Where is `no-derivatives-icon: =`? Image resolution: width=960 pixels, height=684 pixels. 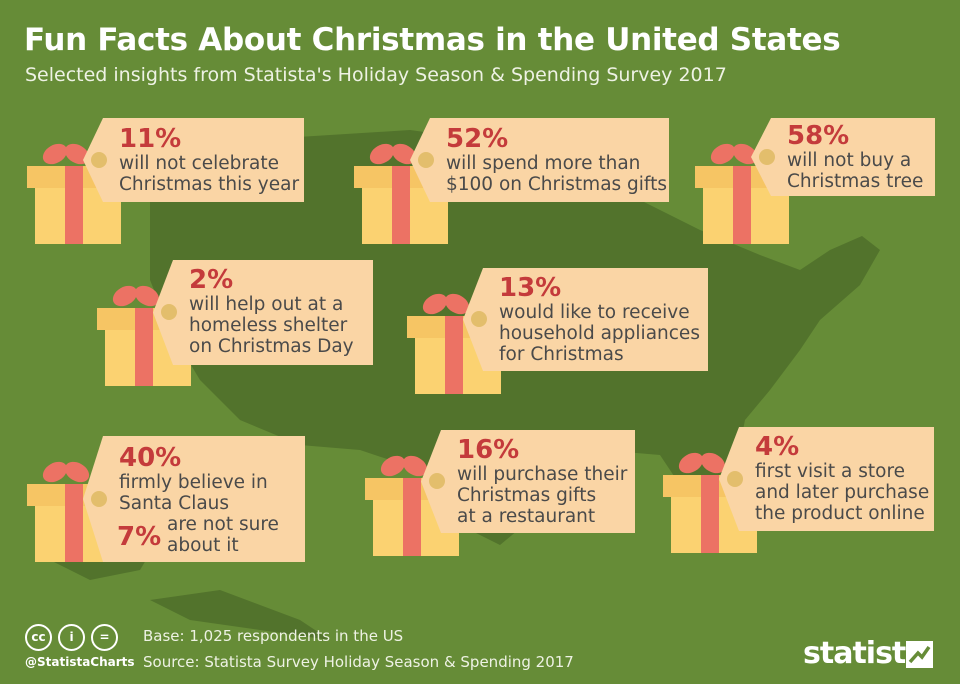
no-derivatives-icon: = is located at coordinates (104, 637).